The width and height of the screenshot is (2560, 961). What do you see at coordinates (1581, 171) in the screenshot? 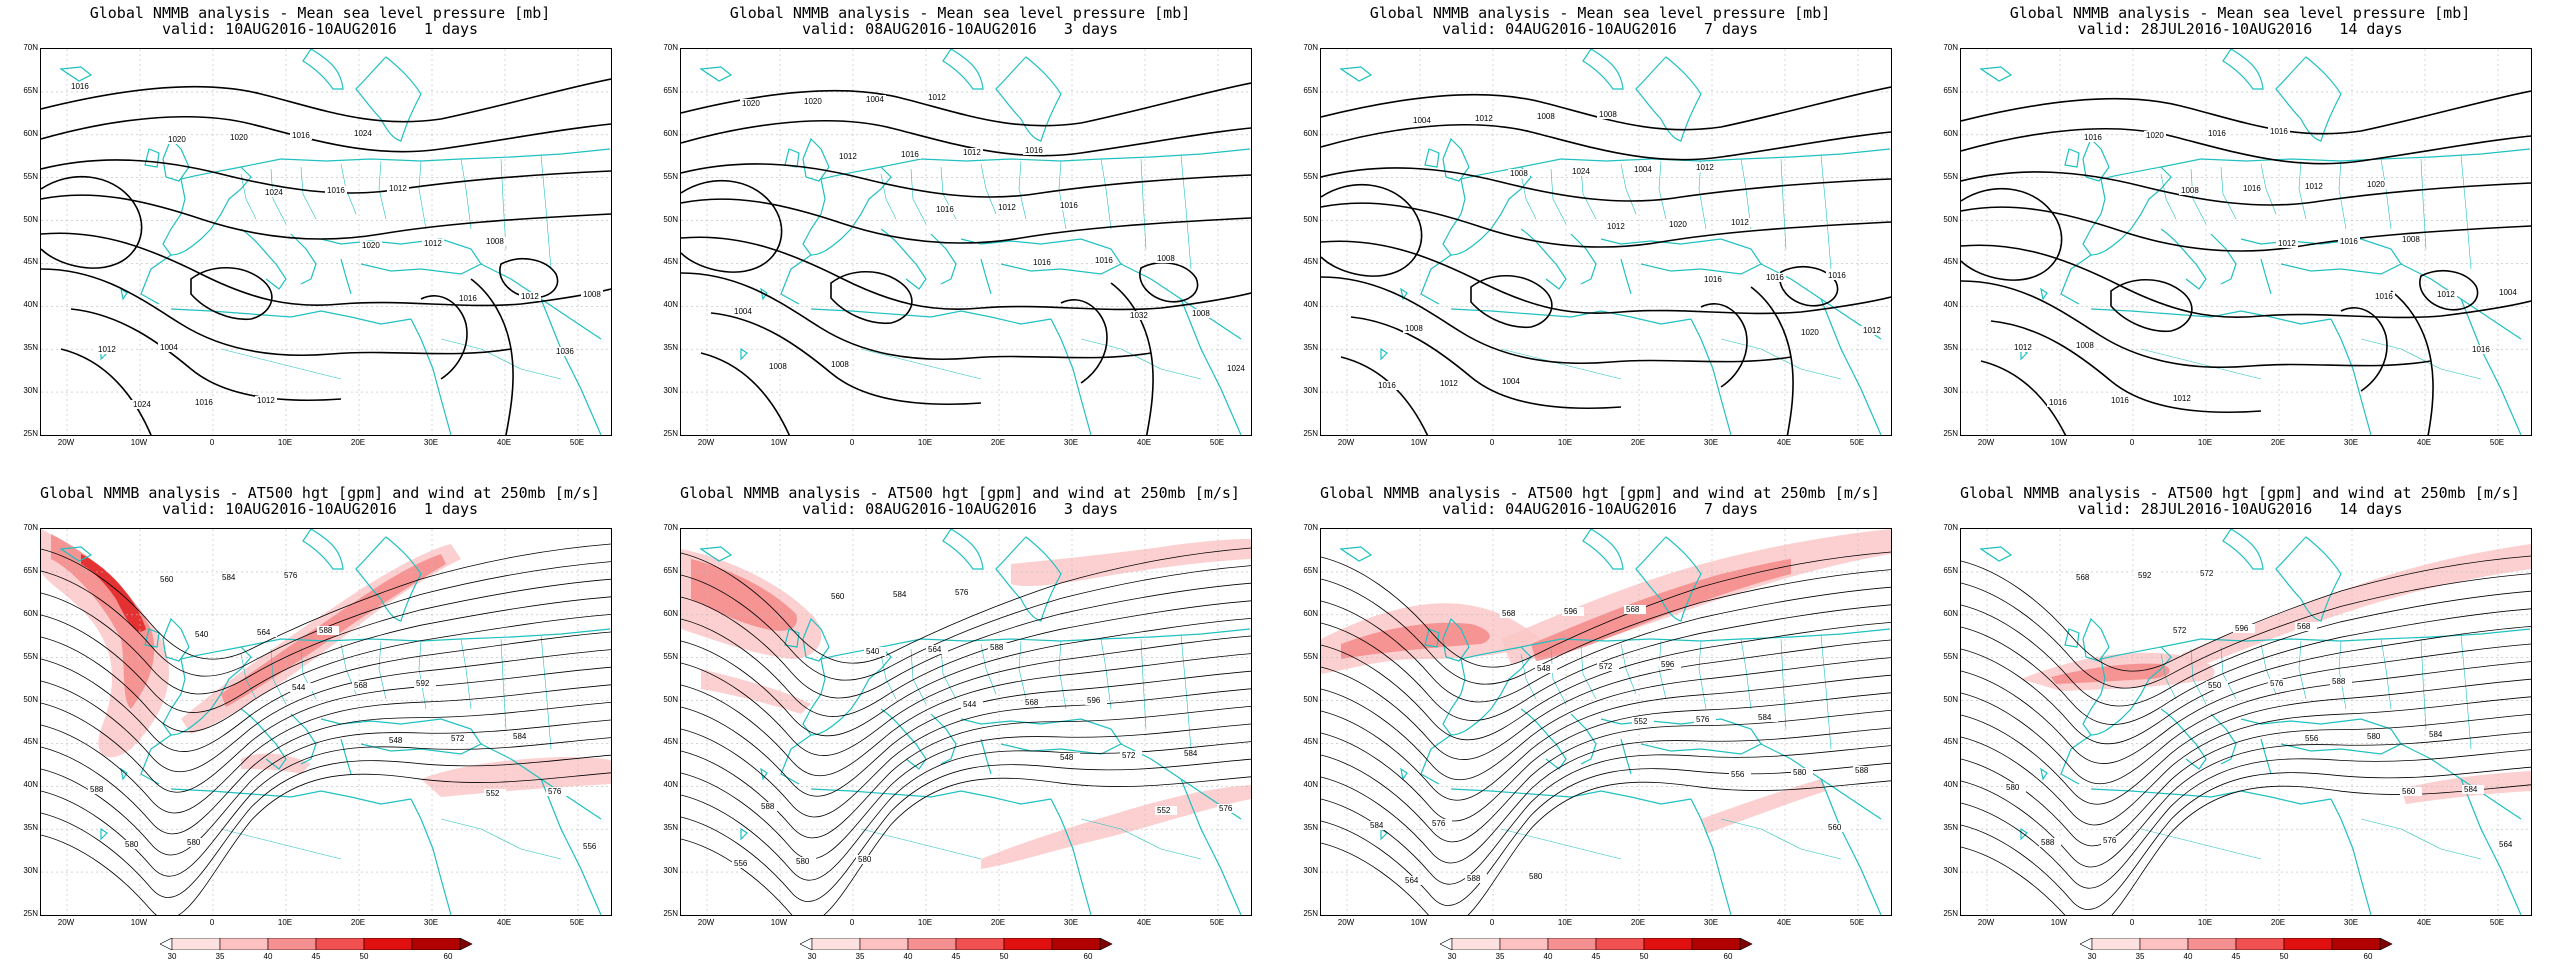
I see `contour-label-group: 1024` at bounding box center [1581, 171].